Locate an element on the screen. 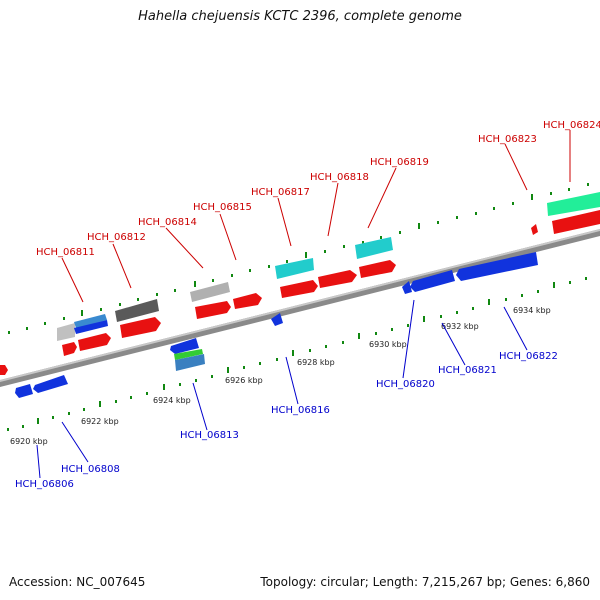 The image size is (600, 600). gene-label-reverse: HCH_06816 is located at coordinates (300, 410).